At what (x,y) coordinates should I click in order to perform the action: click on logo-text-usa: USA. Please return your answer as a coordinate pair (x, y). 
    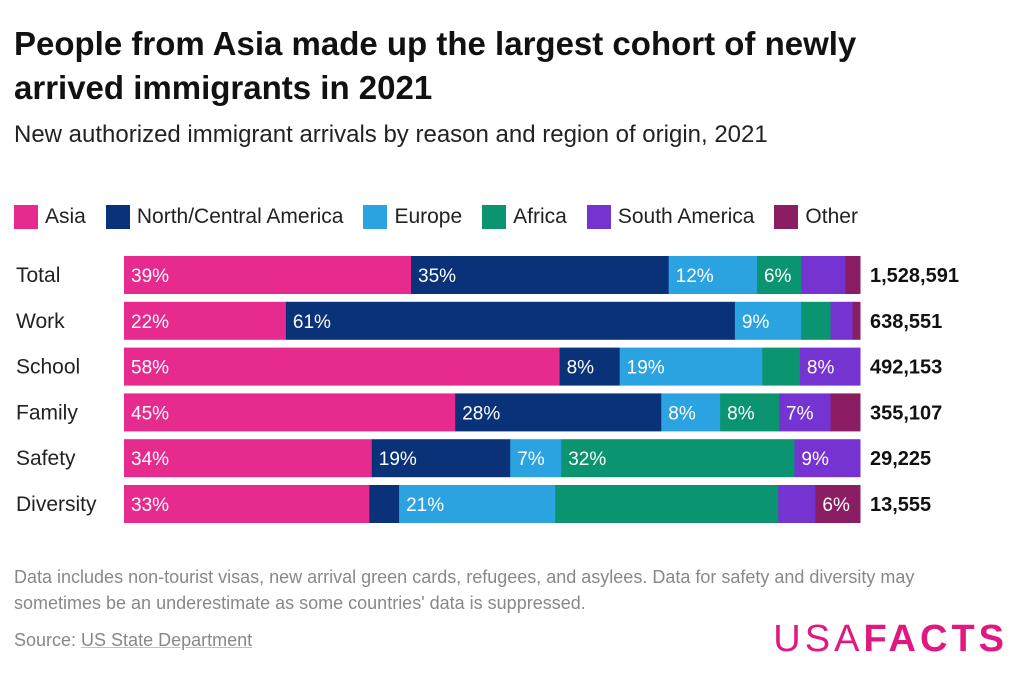
    Looking at the image, I should click on (818, 639).